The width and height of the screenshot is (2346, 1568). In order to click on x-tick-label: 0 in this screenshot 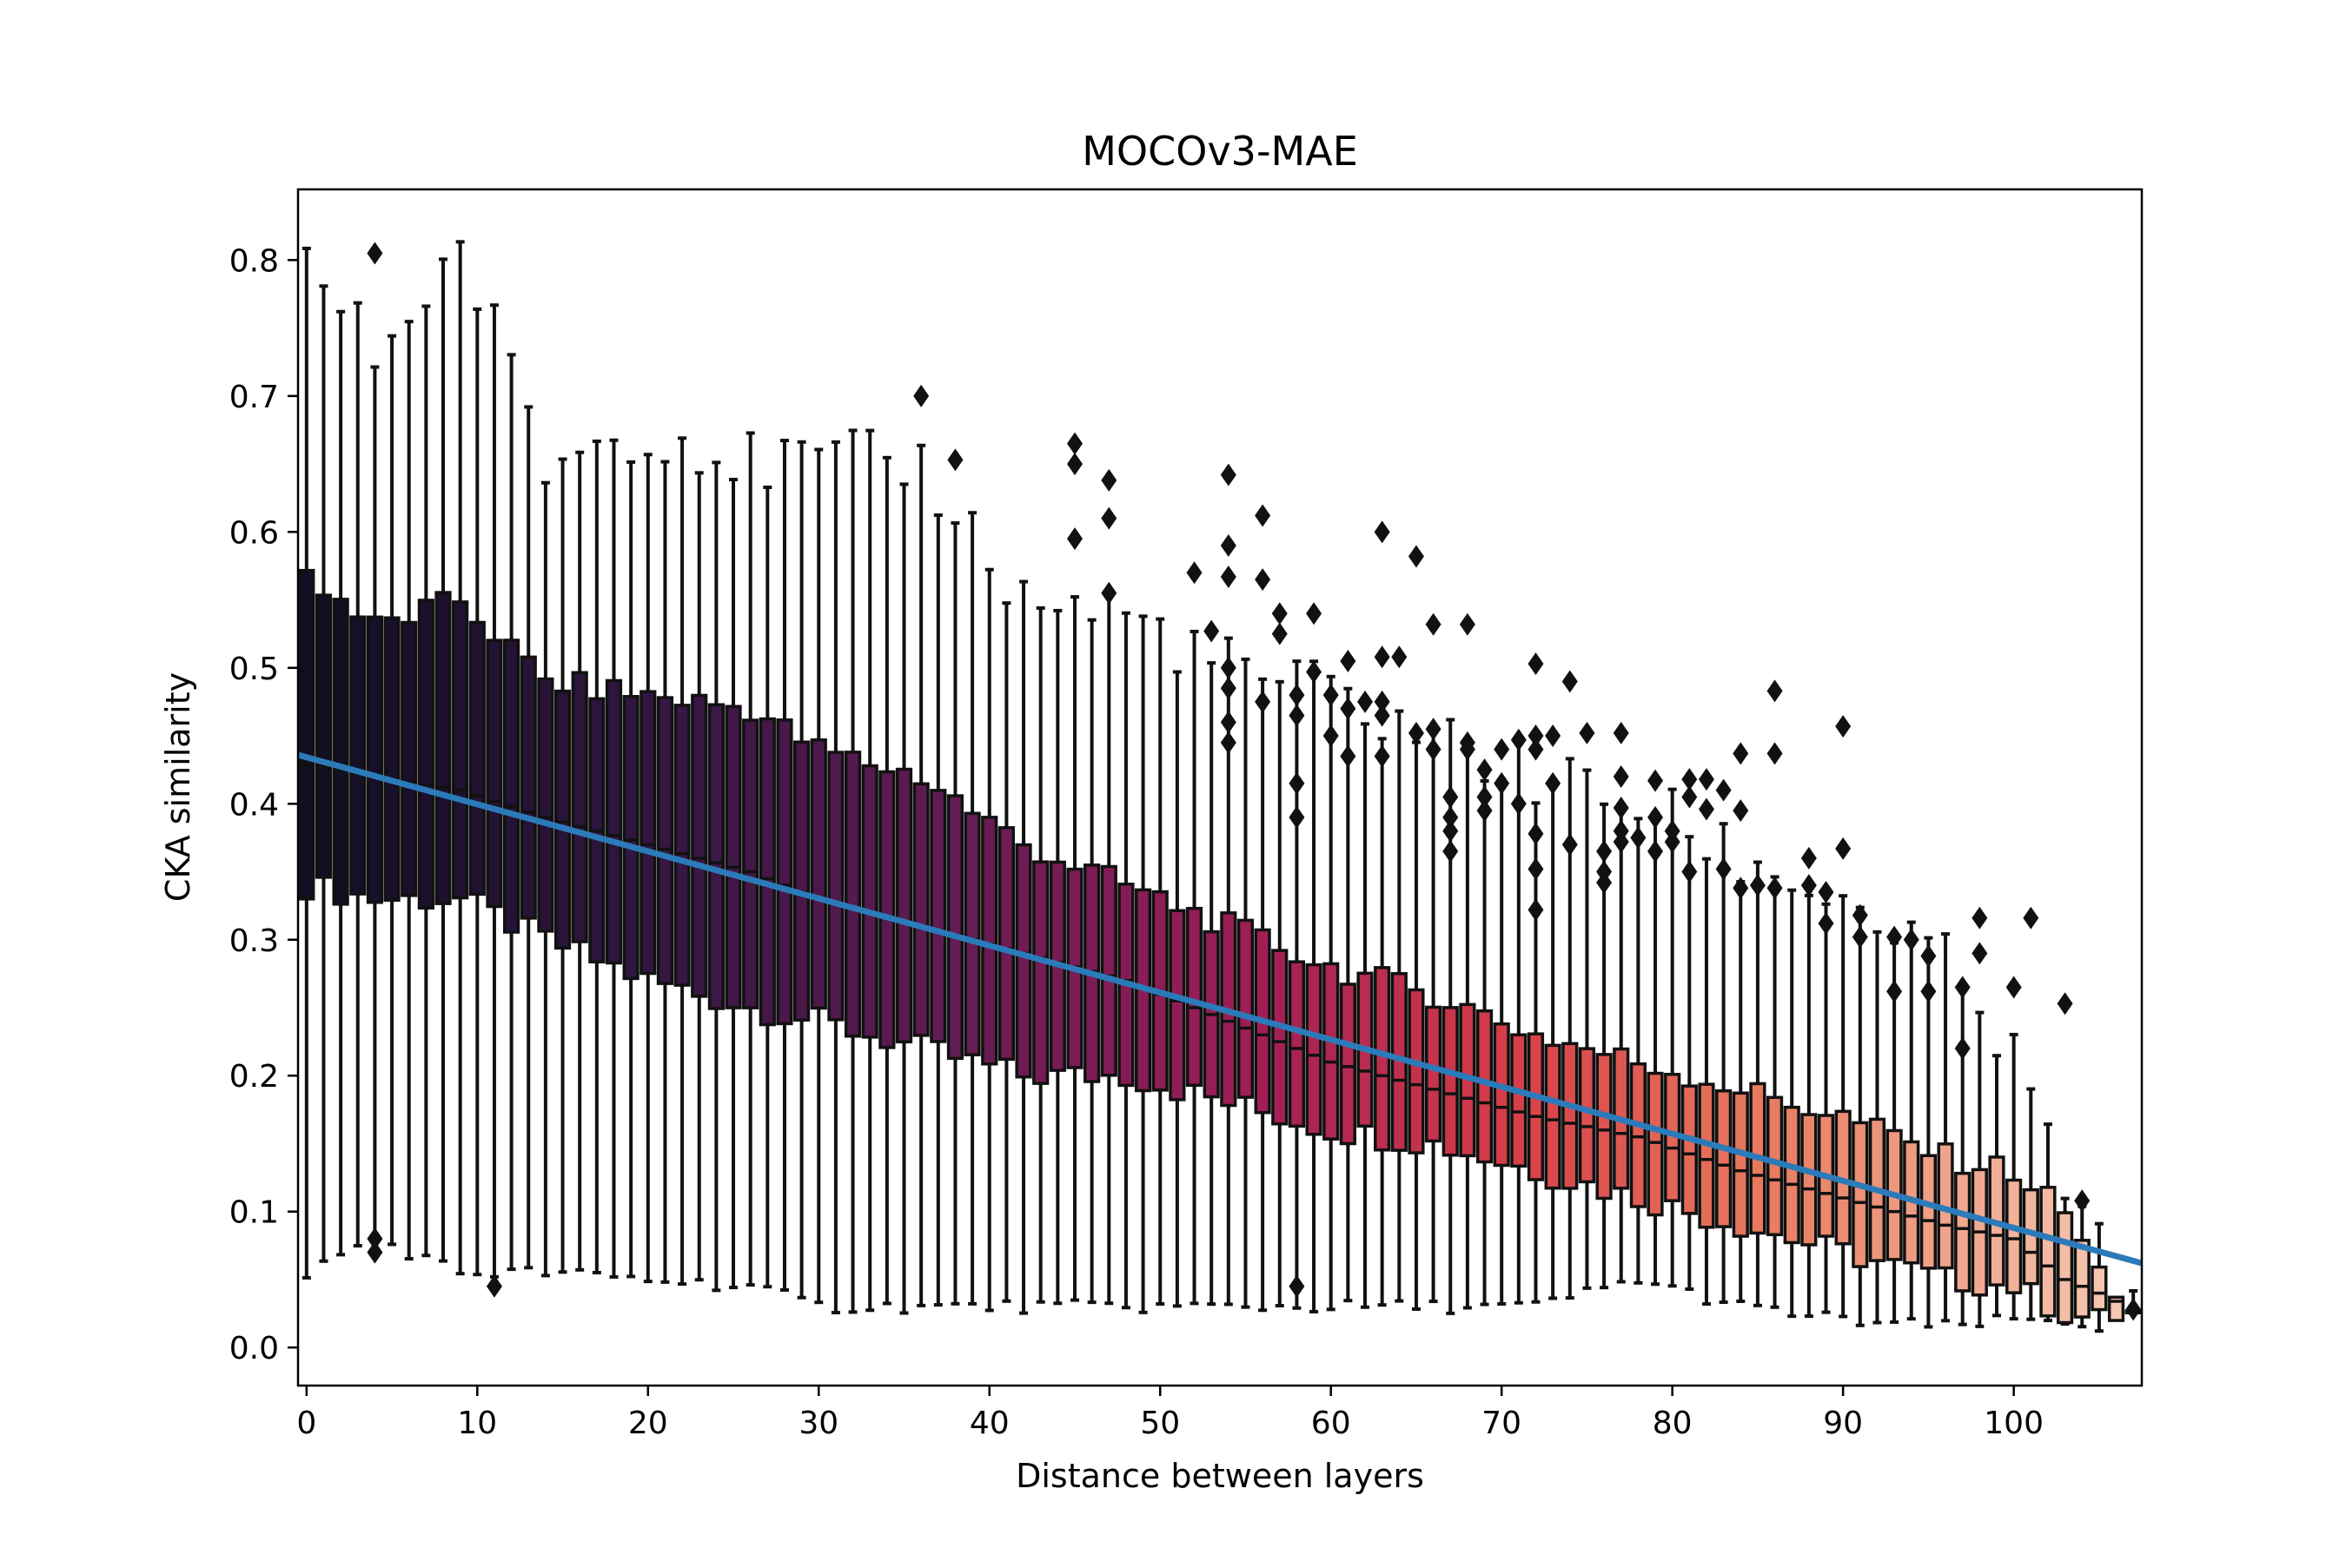, I will do `click(306, 1423)`.